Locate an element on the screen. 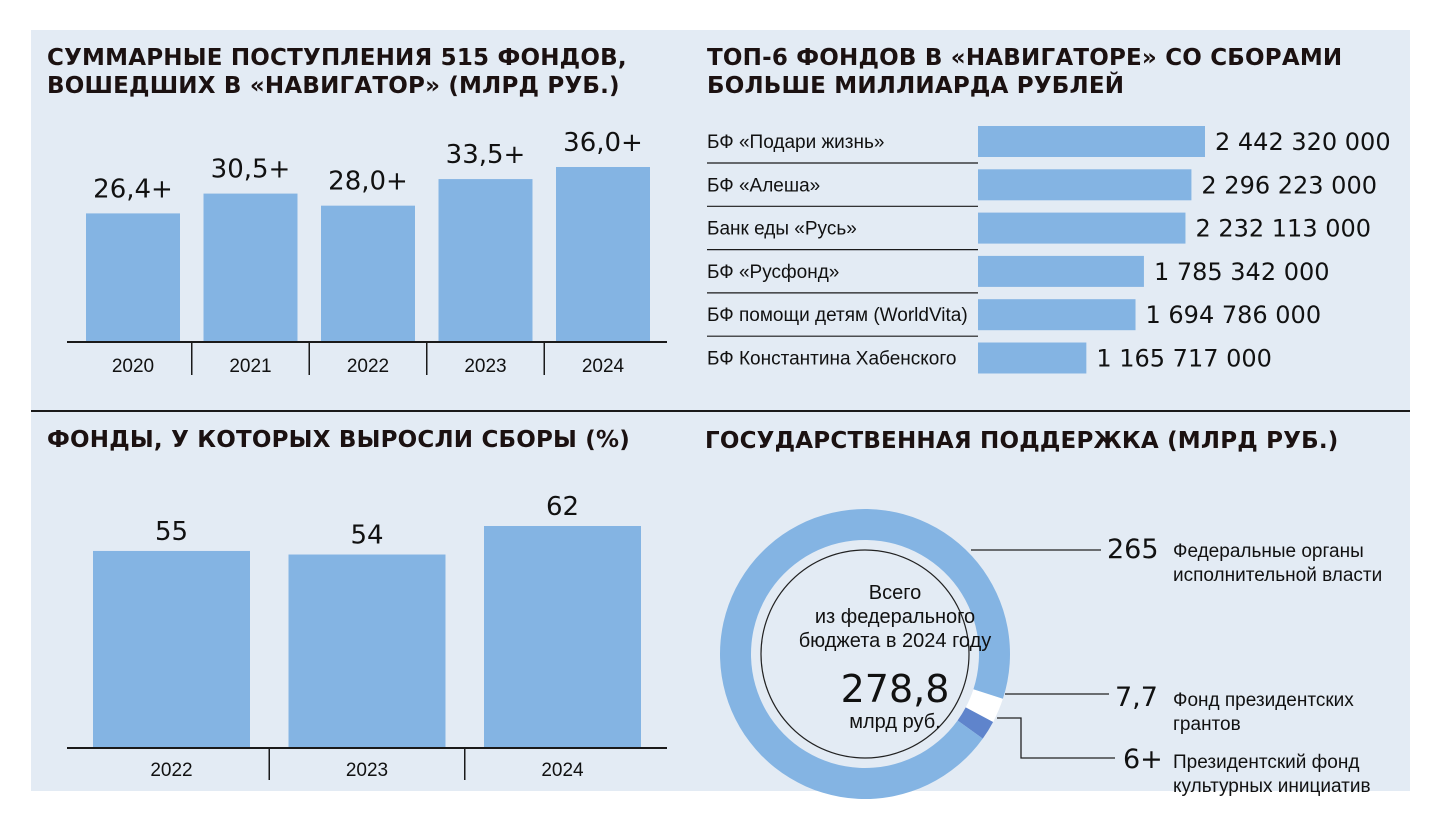 Image resolution: width=1440 pixels, height=822 pixels. chart3-growth-bars: 55 2022 54 2023 62 2024 is located at coordinates (367, 636).